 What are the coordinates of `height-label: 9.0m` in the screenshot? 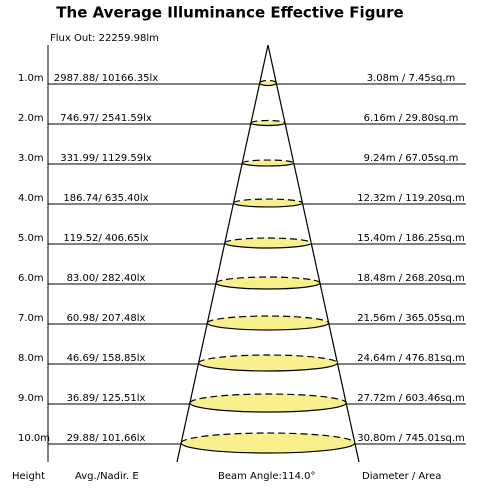 It's located at (31, 398).